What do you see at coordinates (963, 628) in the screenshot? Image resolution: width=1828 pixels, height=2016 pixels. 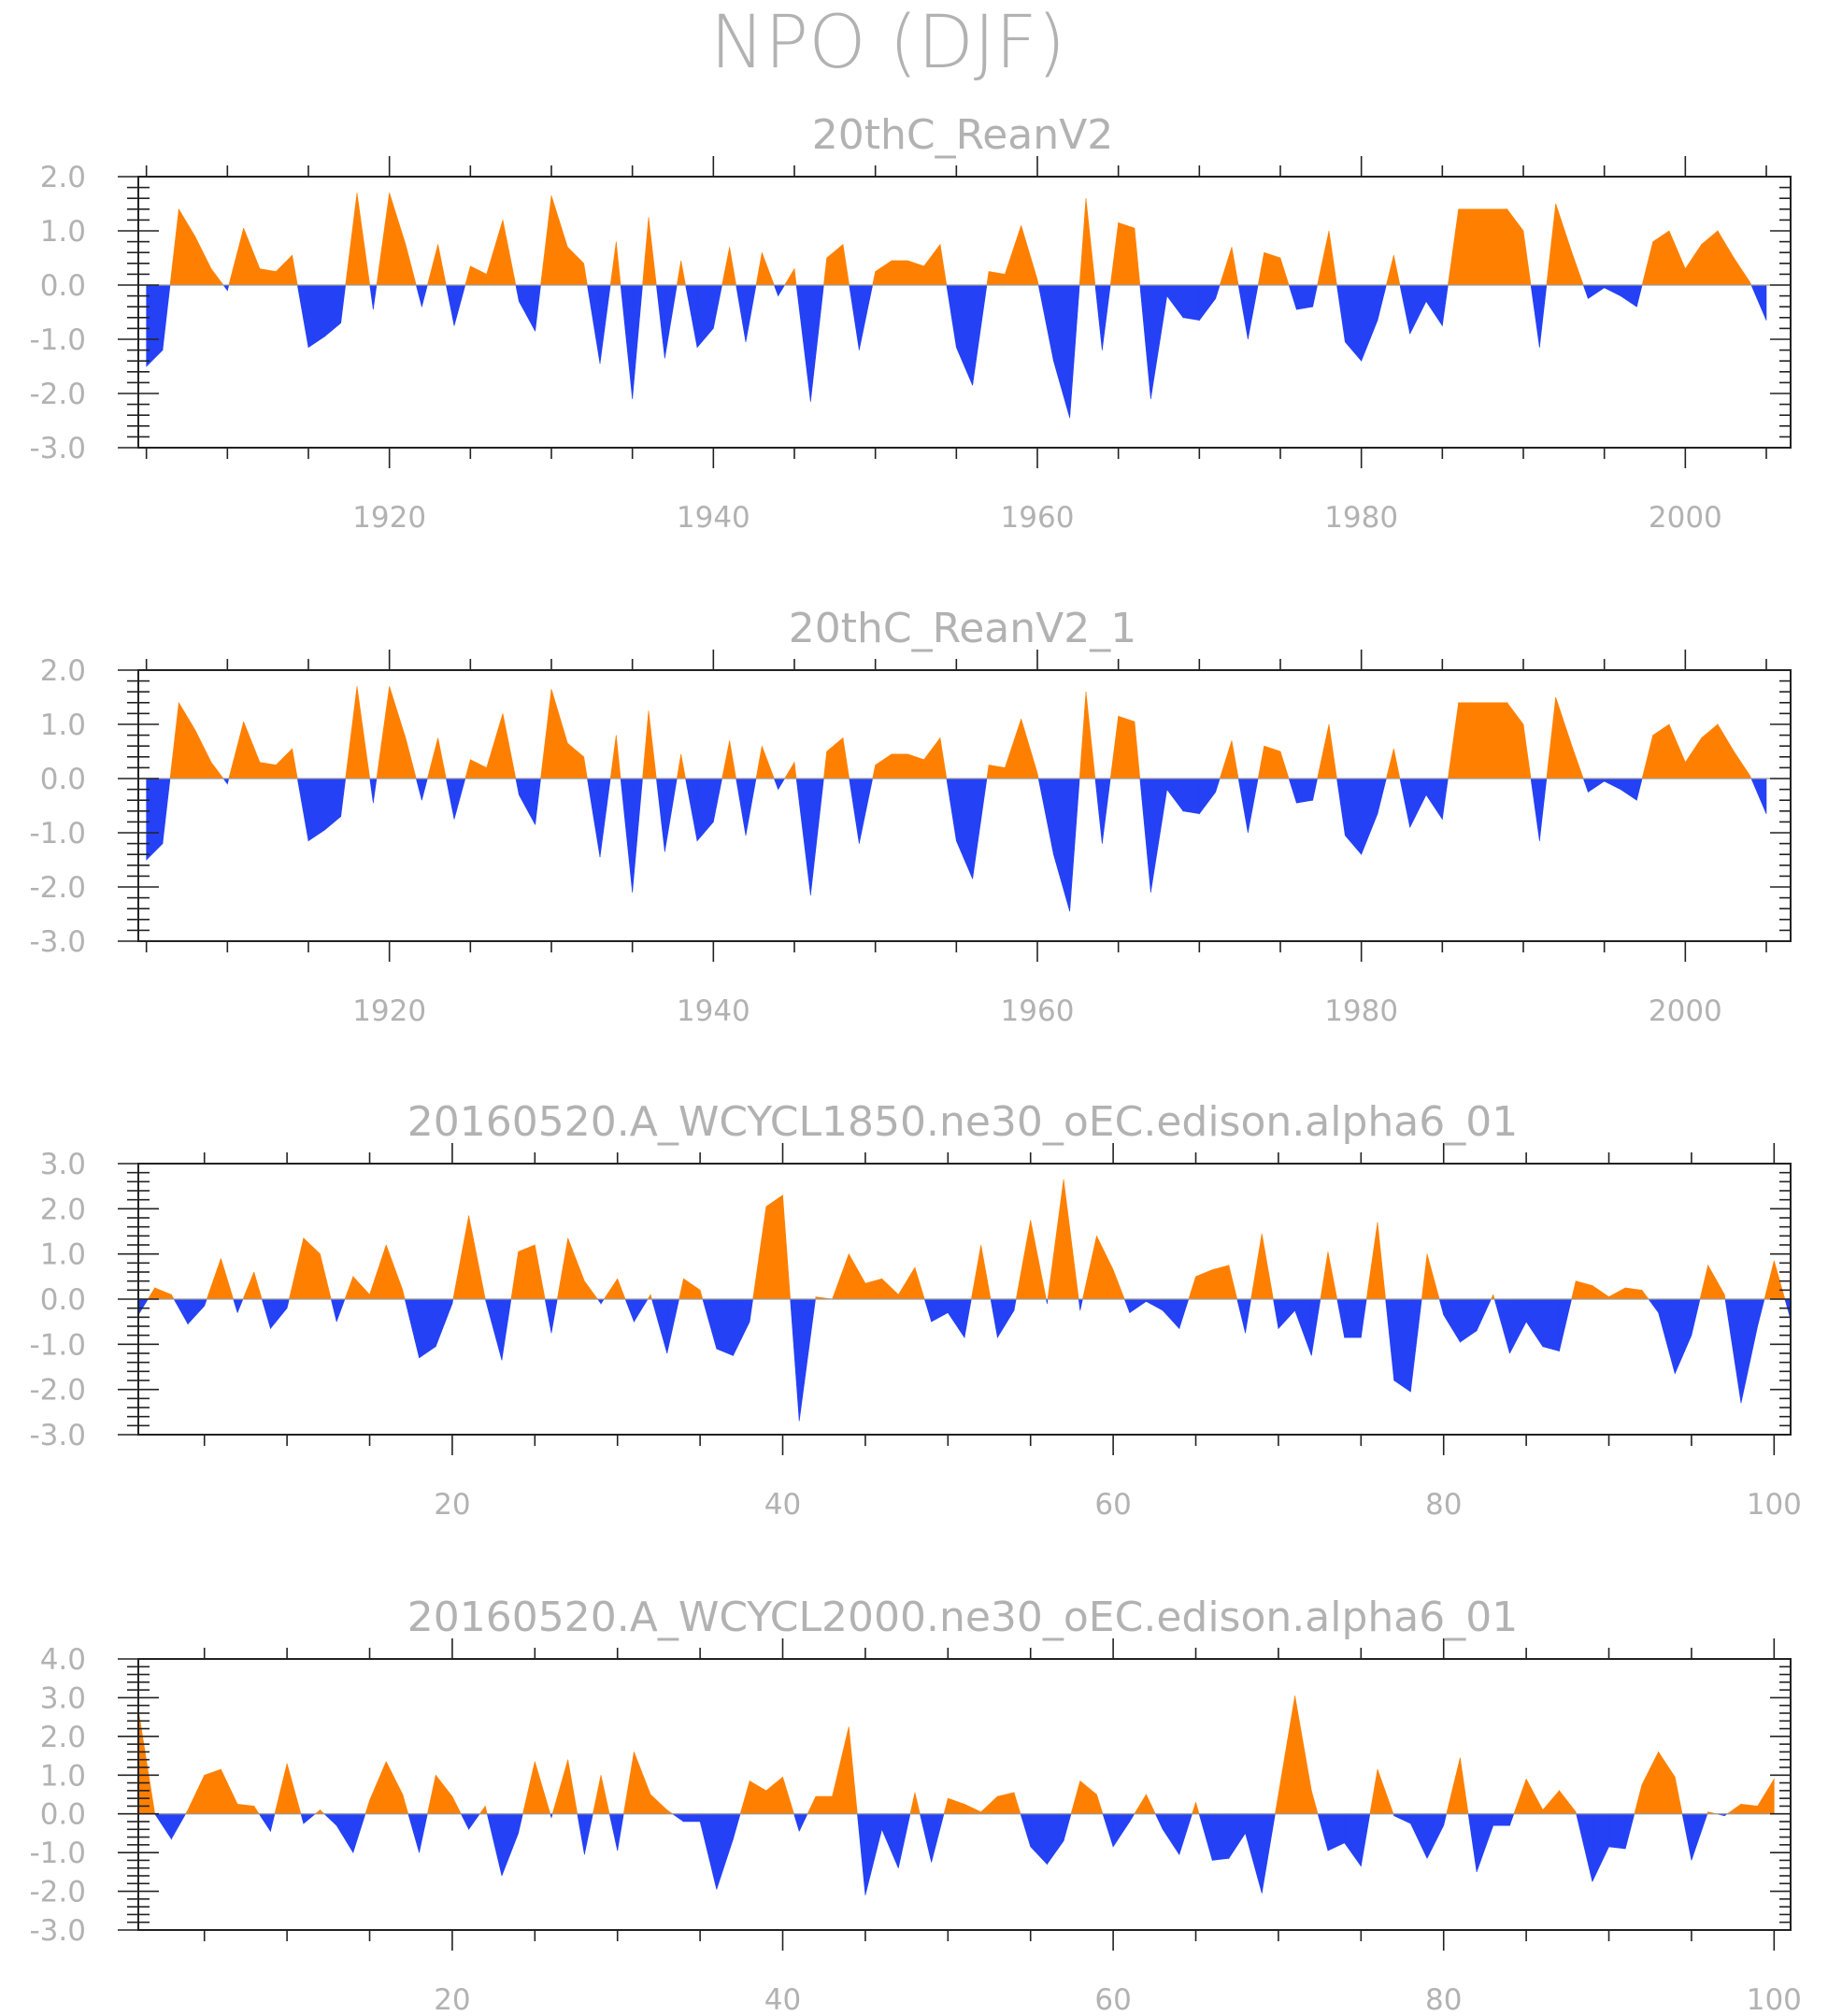 I see `panel-title: 20thC_ReanV2_1` at bounding box center [963, 628].